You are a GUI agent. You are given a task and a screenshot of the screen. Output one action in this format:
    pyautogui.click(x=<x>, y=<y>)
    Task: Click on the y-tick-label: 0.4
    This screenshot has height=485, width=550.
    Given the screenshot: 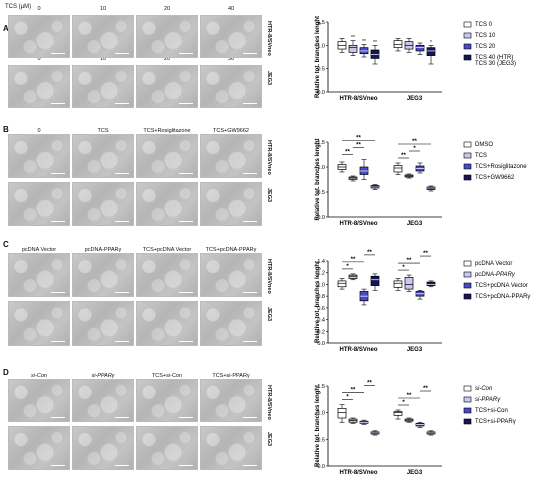 What is the action you would take?
    pyautogui.click(x=321, y=321)
    